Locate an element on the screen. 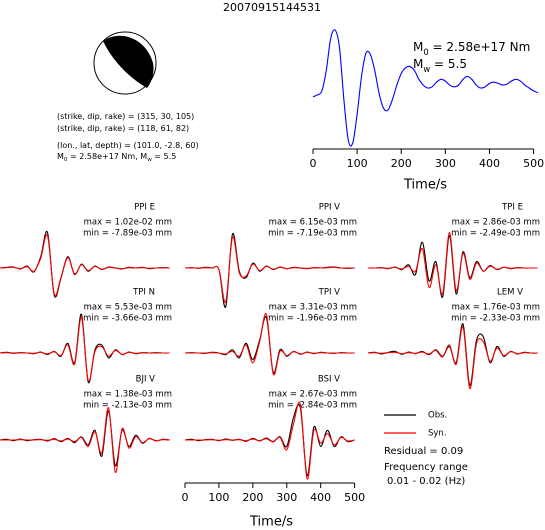 The height and width of the screenshot is (530, 545). legend-label: Obs. is located at coordinates (437, 416).